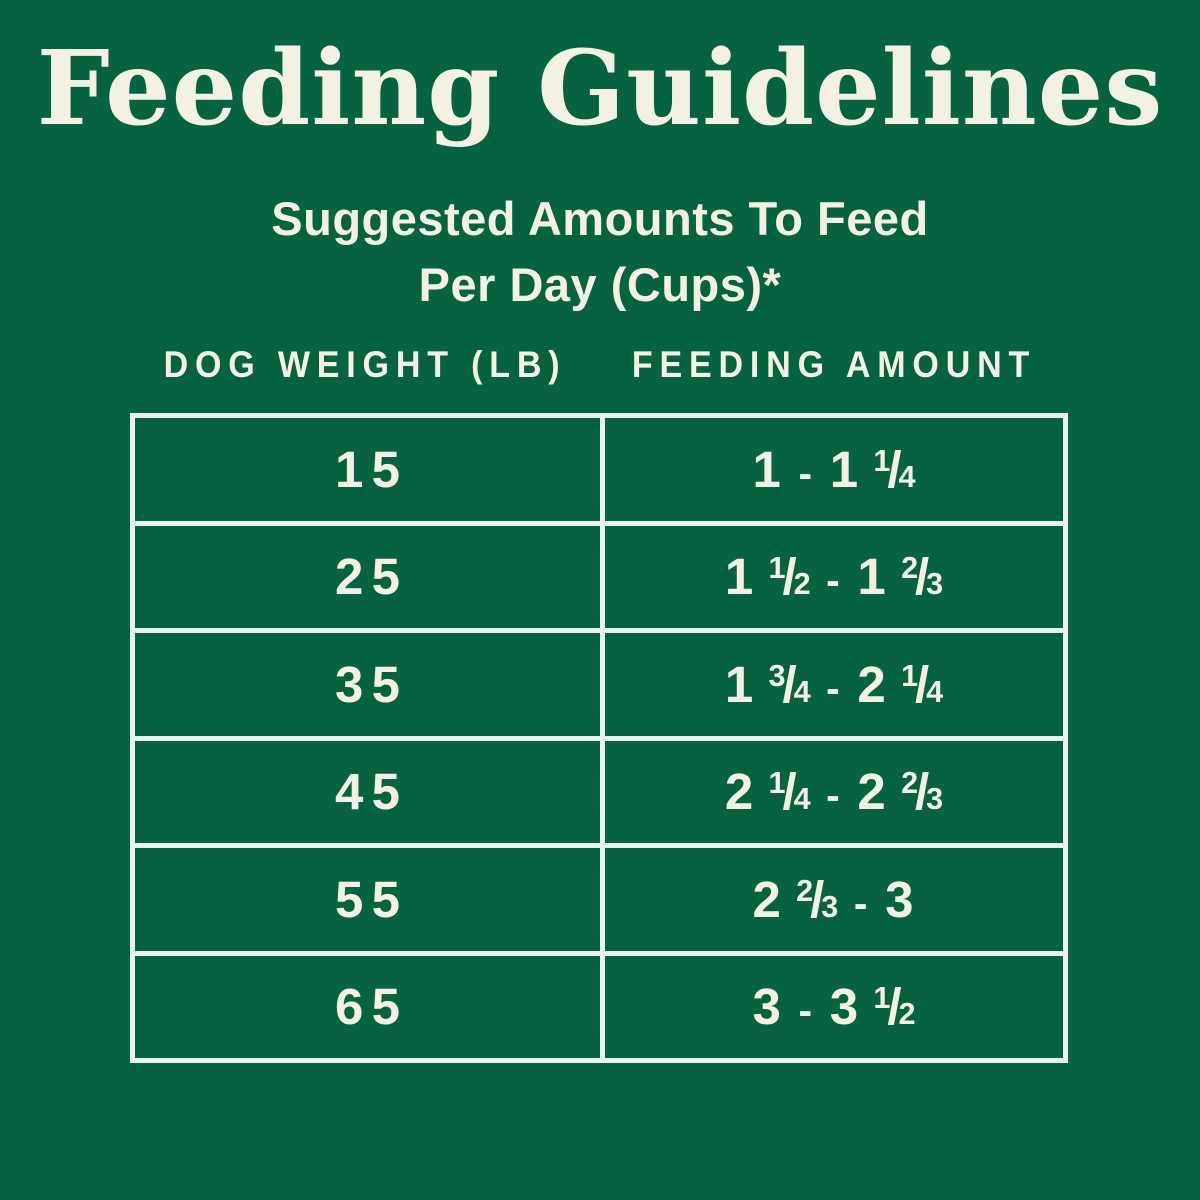  What do you see at coordinates (370, 684) in the screenshot?
I see `dog-weight-cell: 35` at bounding box center [370, 684].